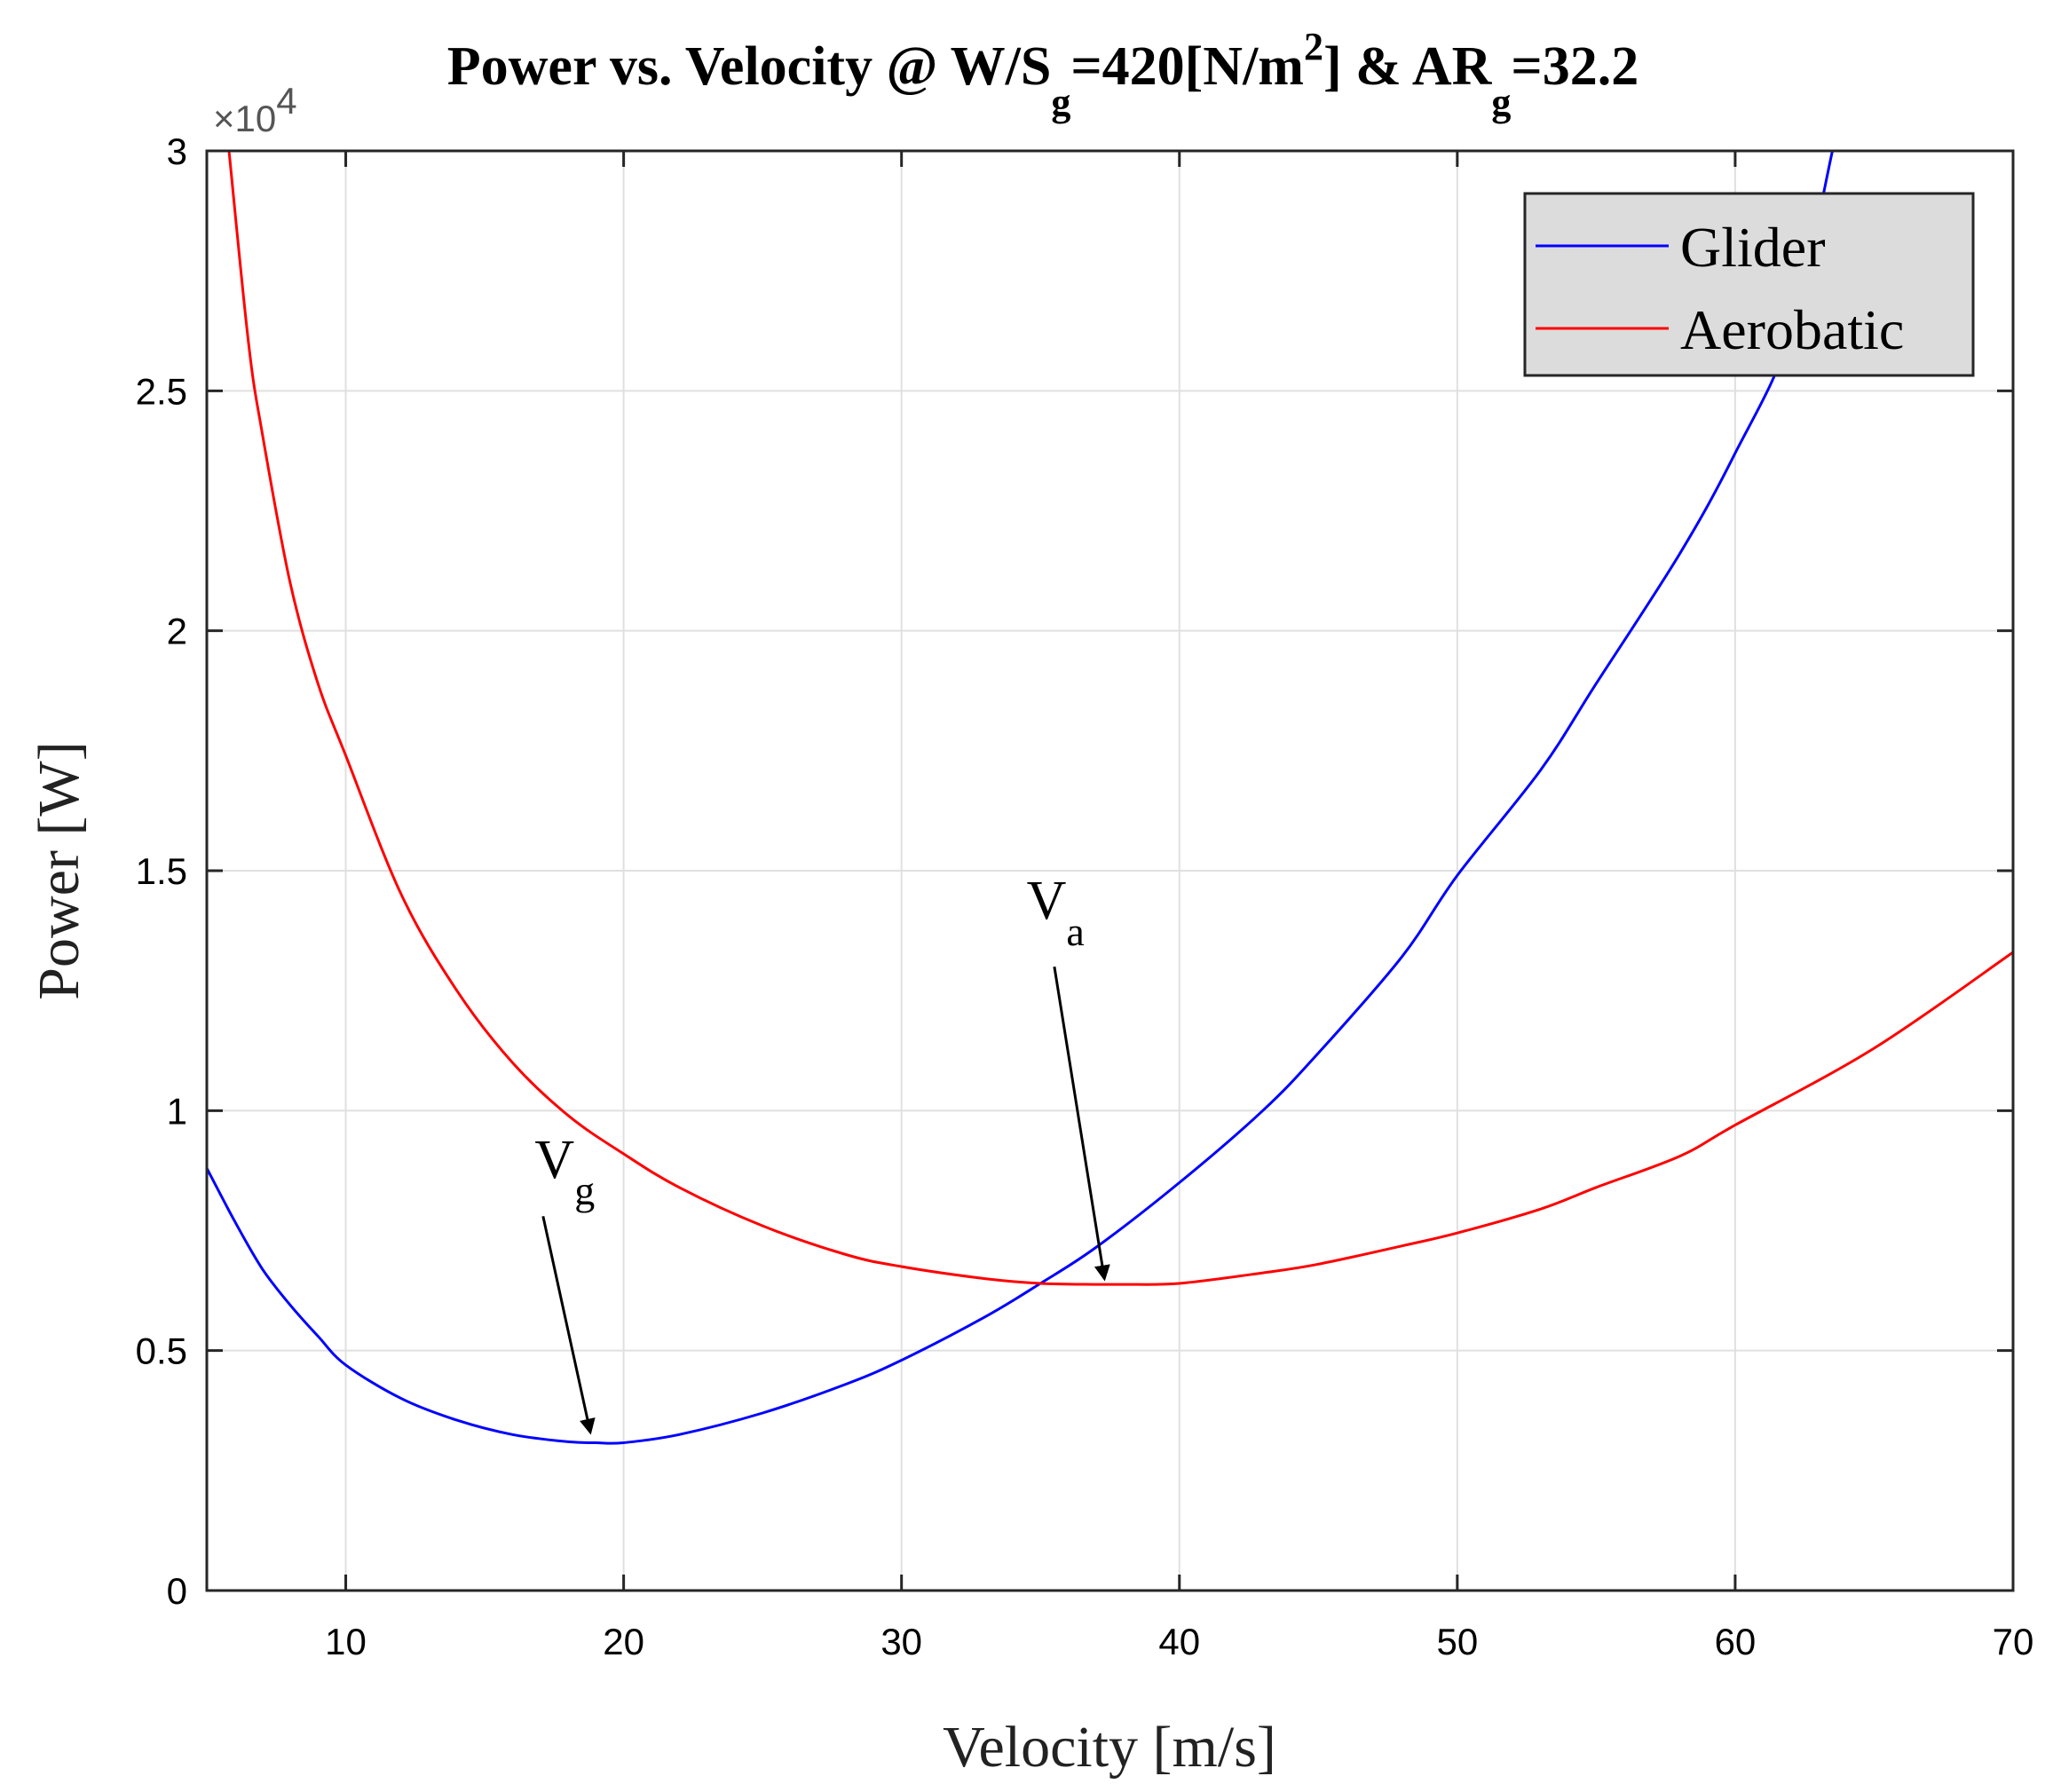 This screenshot has height=1792, width=2053. I want to click on x-axis-label: Velocity [m/s], so click(1109, 1747).